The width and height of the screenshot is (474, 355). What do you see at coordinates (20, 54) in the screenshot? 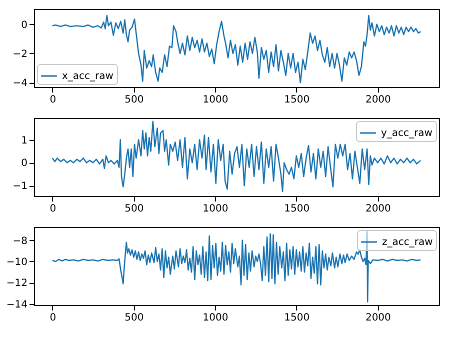
I see `y-tick-label: −2` at bounding box center [20, 54].